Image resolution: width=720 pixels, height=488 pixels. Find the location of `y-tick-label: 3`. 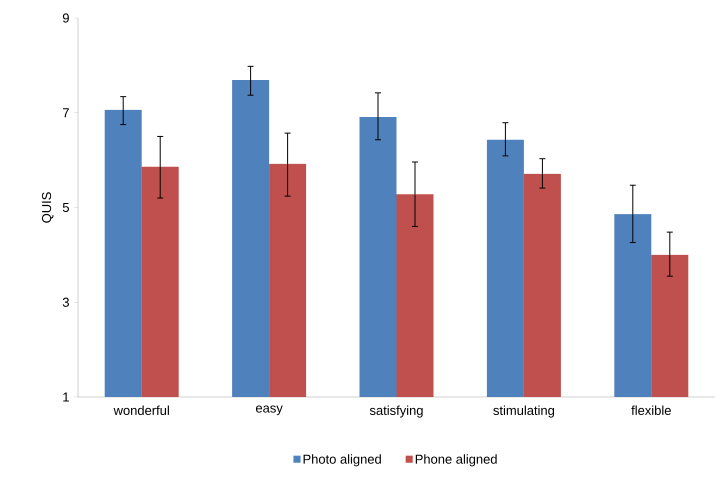

y-tick-label: 3 is located at coordinates (65, 302).